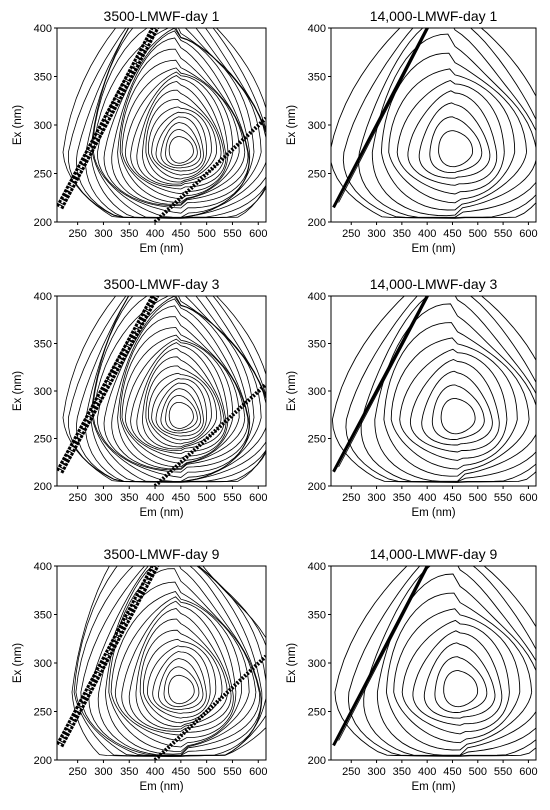 This screenshot has height=810, width=550. What do you see at coordinates (434, 16) in the screenshot?
I see `panel-title: 14,000-LMWF-day 1` at bounding box center [434, 16].